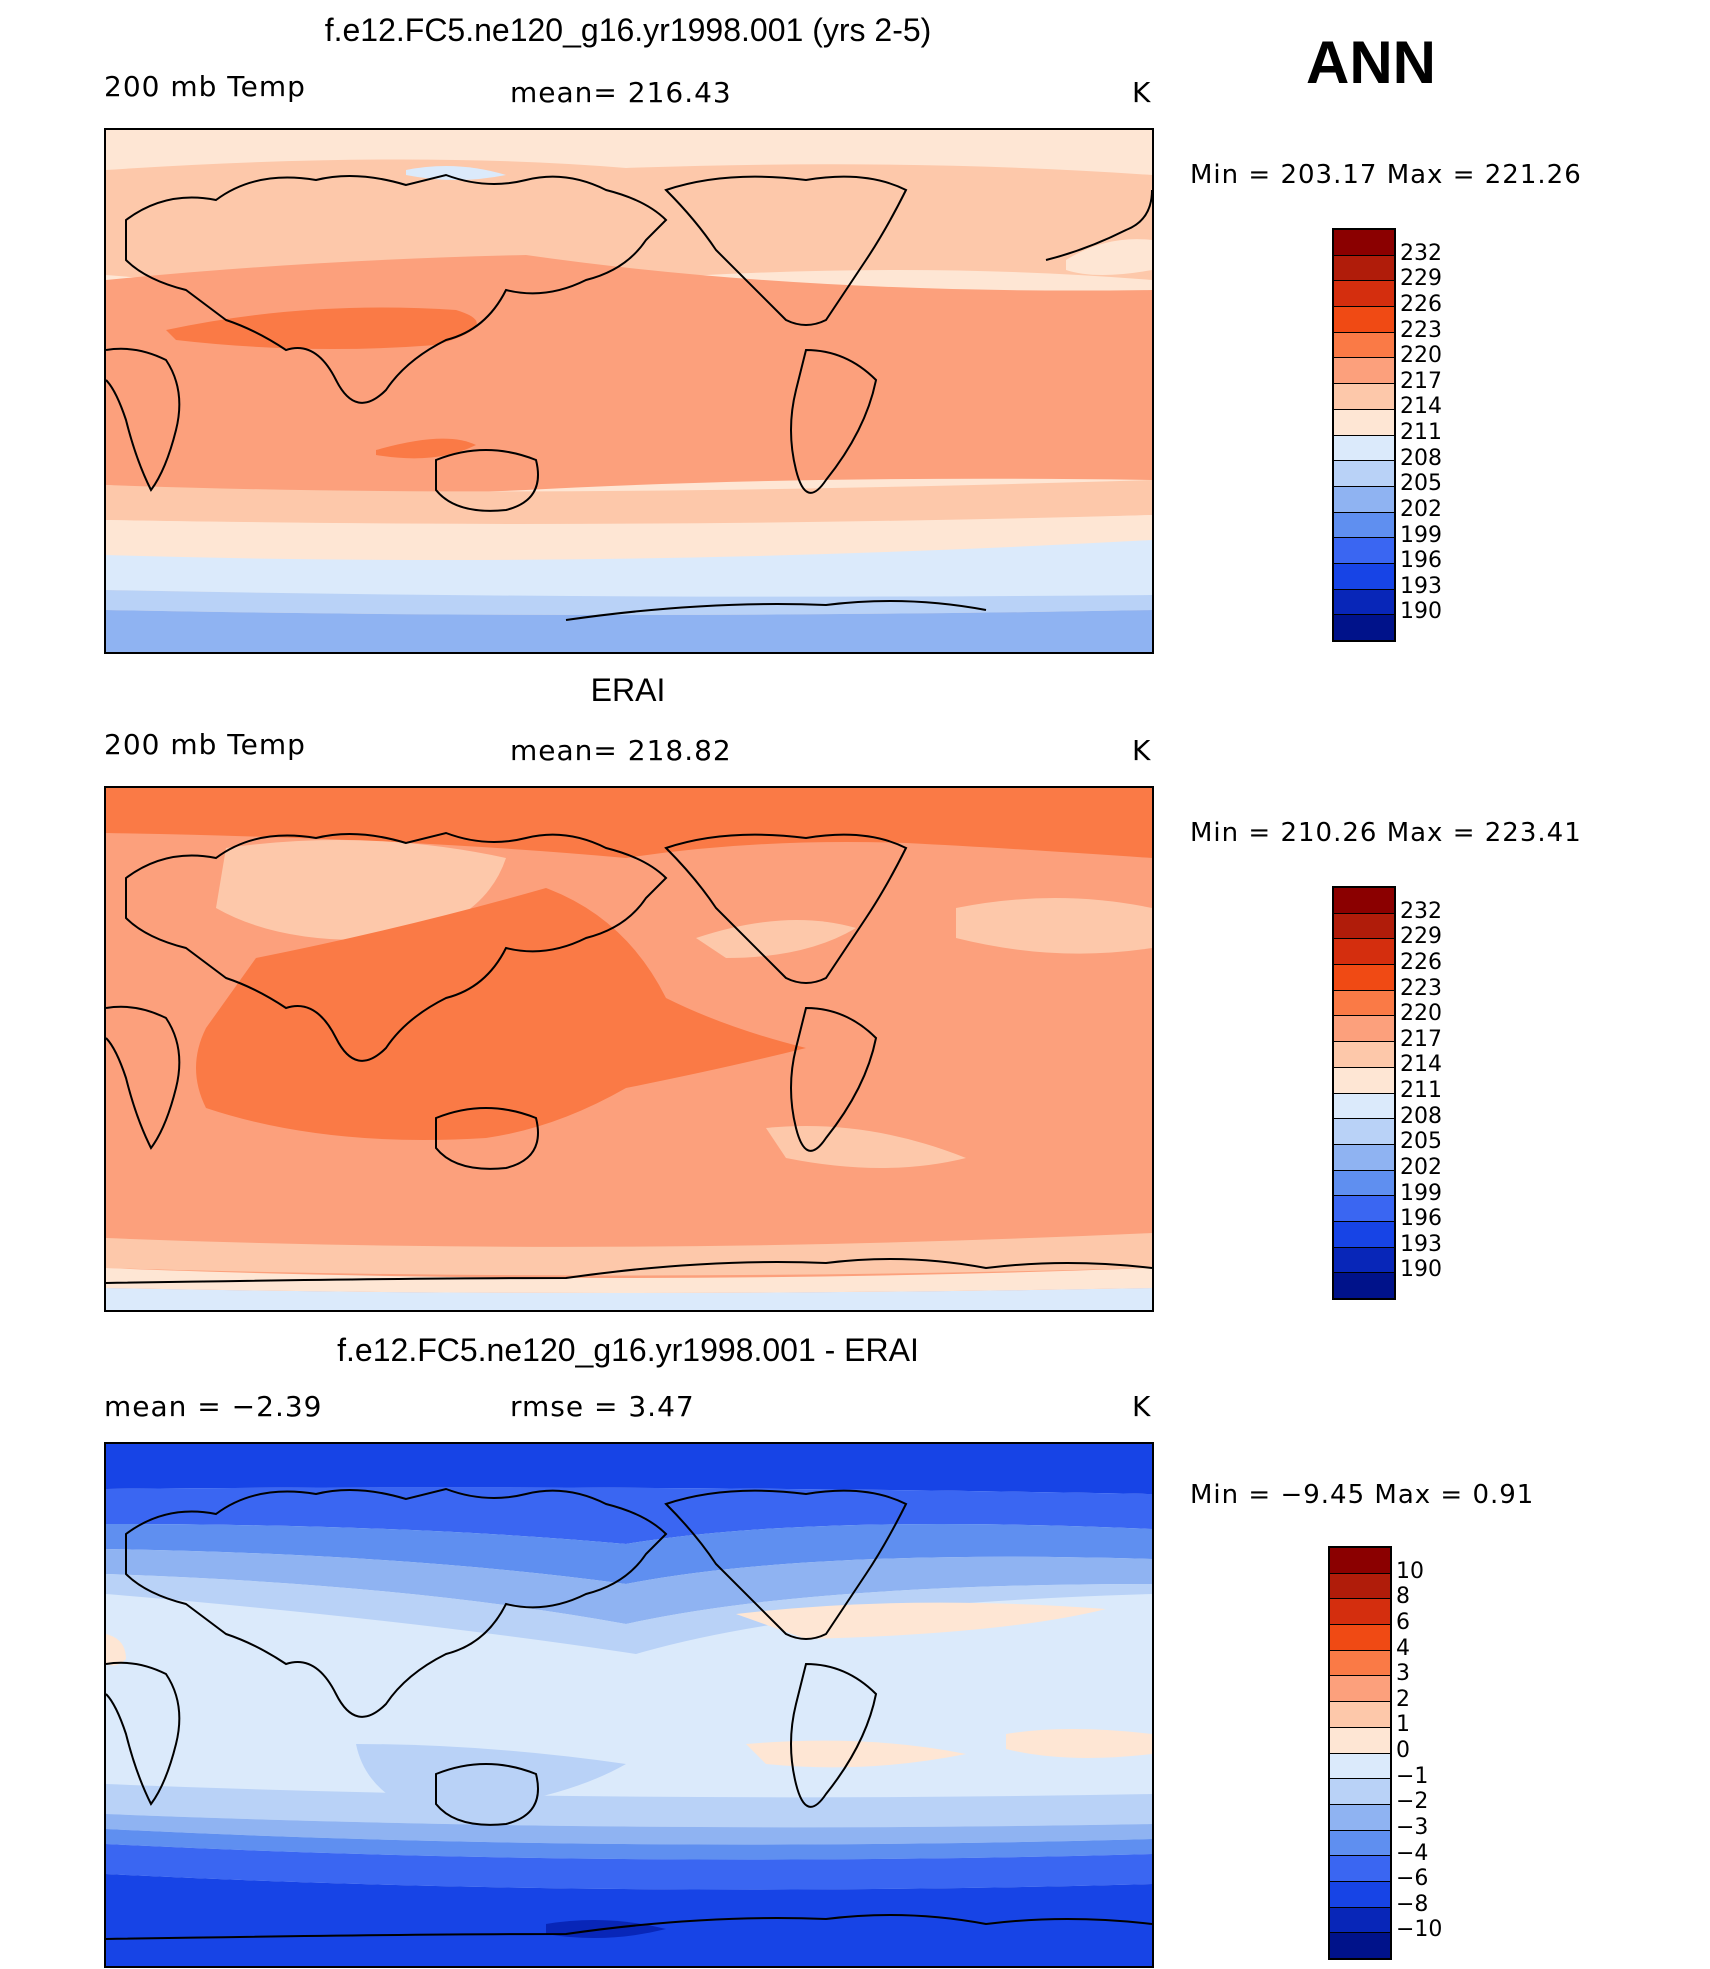 The width and height of the screenshot is (1710, 1969). Describe the element at coordinates (1412, 1802) in the screenshot. I see `colorbar-tick-label: −2` at that location.